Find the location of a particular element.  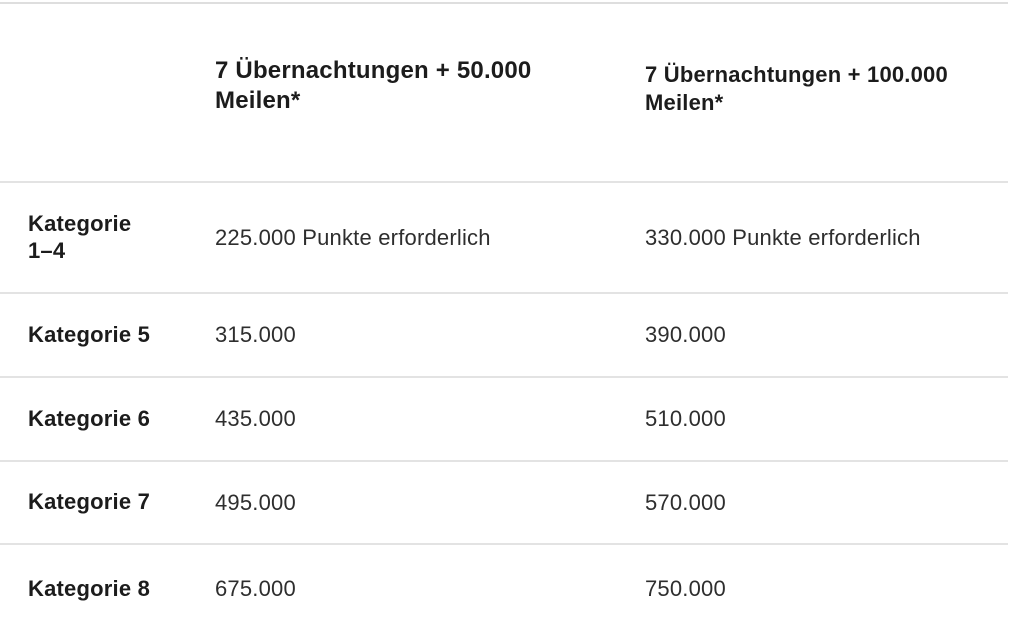

category-cell: Kategorie 7 is located at coordinates (93, 502).